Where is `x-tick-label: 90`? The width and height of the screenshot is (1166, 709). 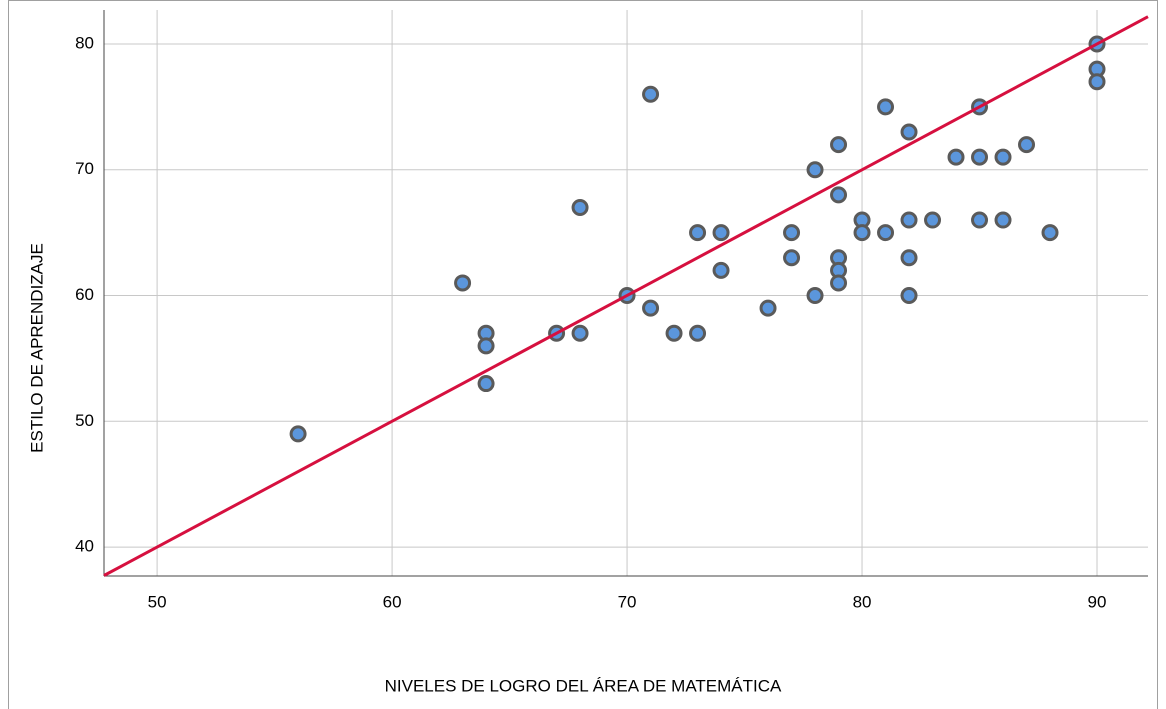 x-tick-label: 90 is located at coordinates (1097, 601).